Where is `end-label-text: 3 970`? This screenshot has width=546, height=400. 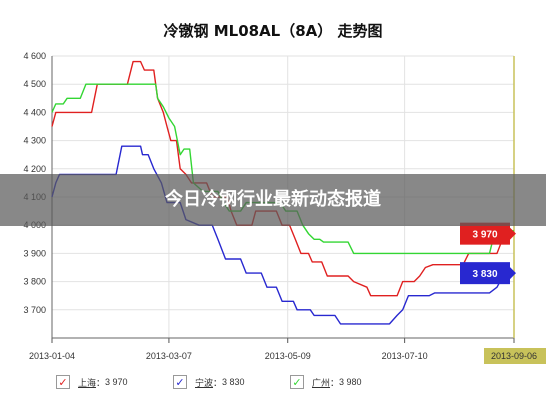
end-label-text: 3 970 is located at coordinates (484, 235).